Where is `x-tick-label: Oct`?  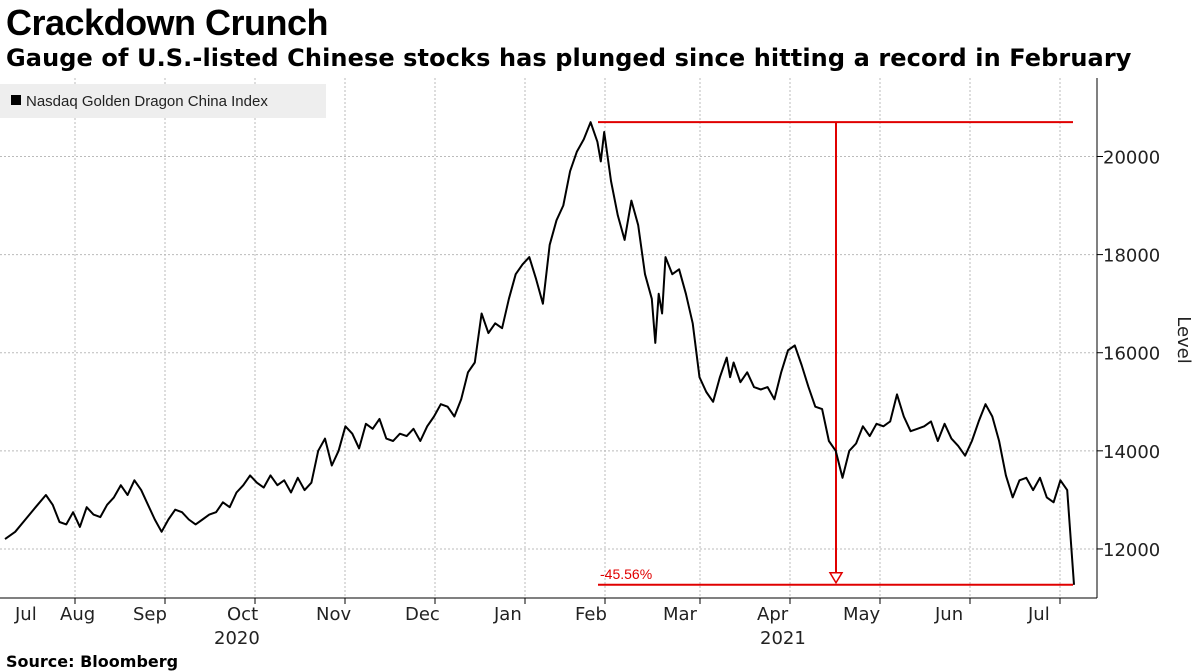 x-tick-label: Oct is located at coordinates (242, 614).